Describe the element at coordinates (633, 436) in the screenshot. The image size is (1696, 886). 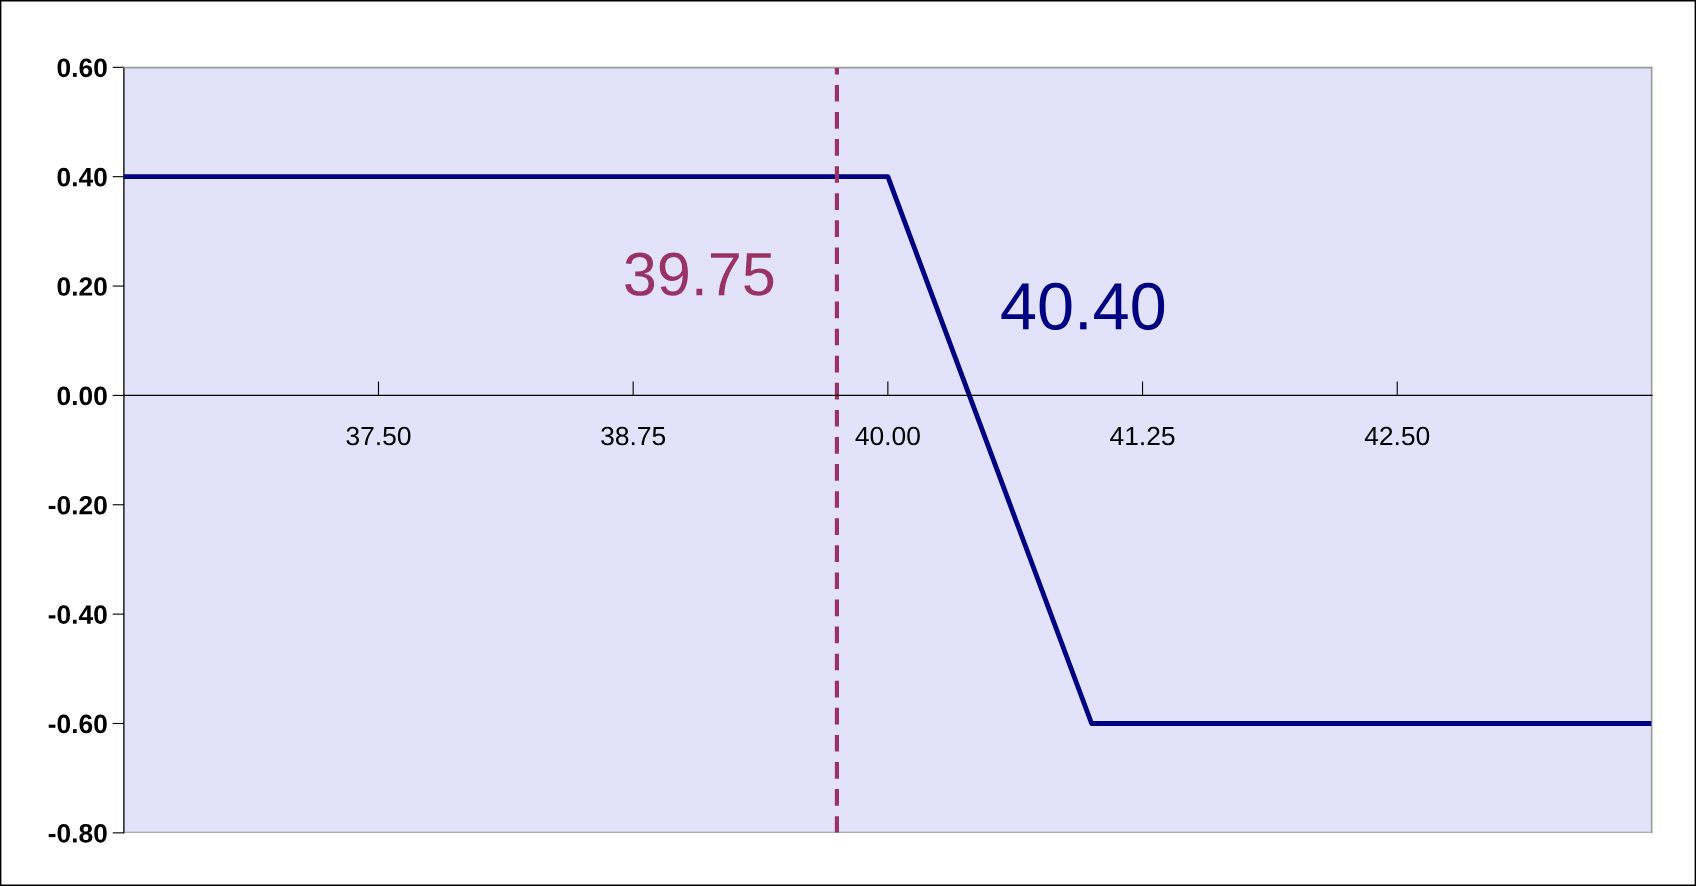
I see `x-tick-label: 38.75` at that location.